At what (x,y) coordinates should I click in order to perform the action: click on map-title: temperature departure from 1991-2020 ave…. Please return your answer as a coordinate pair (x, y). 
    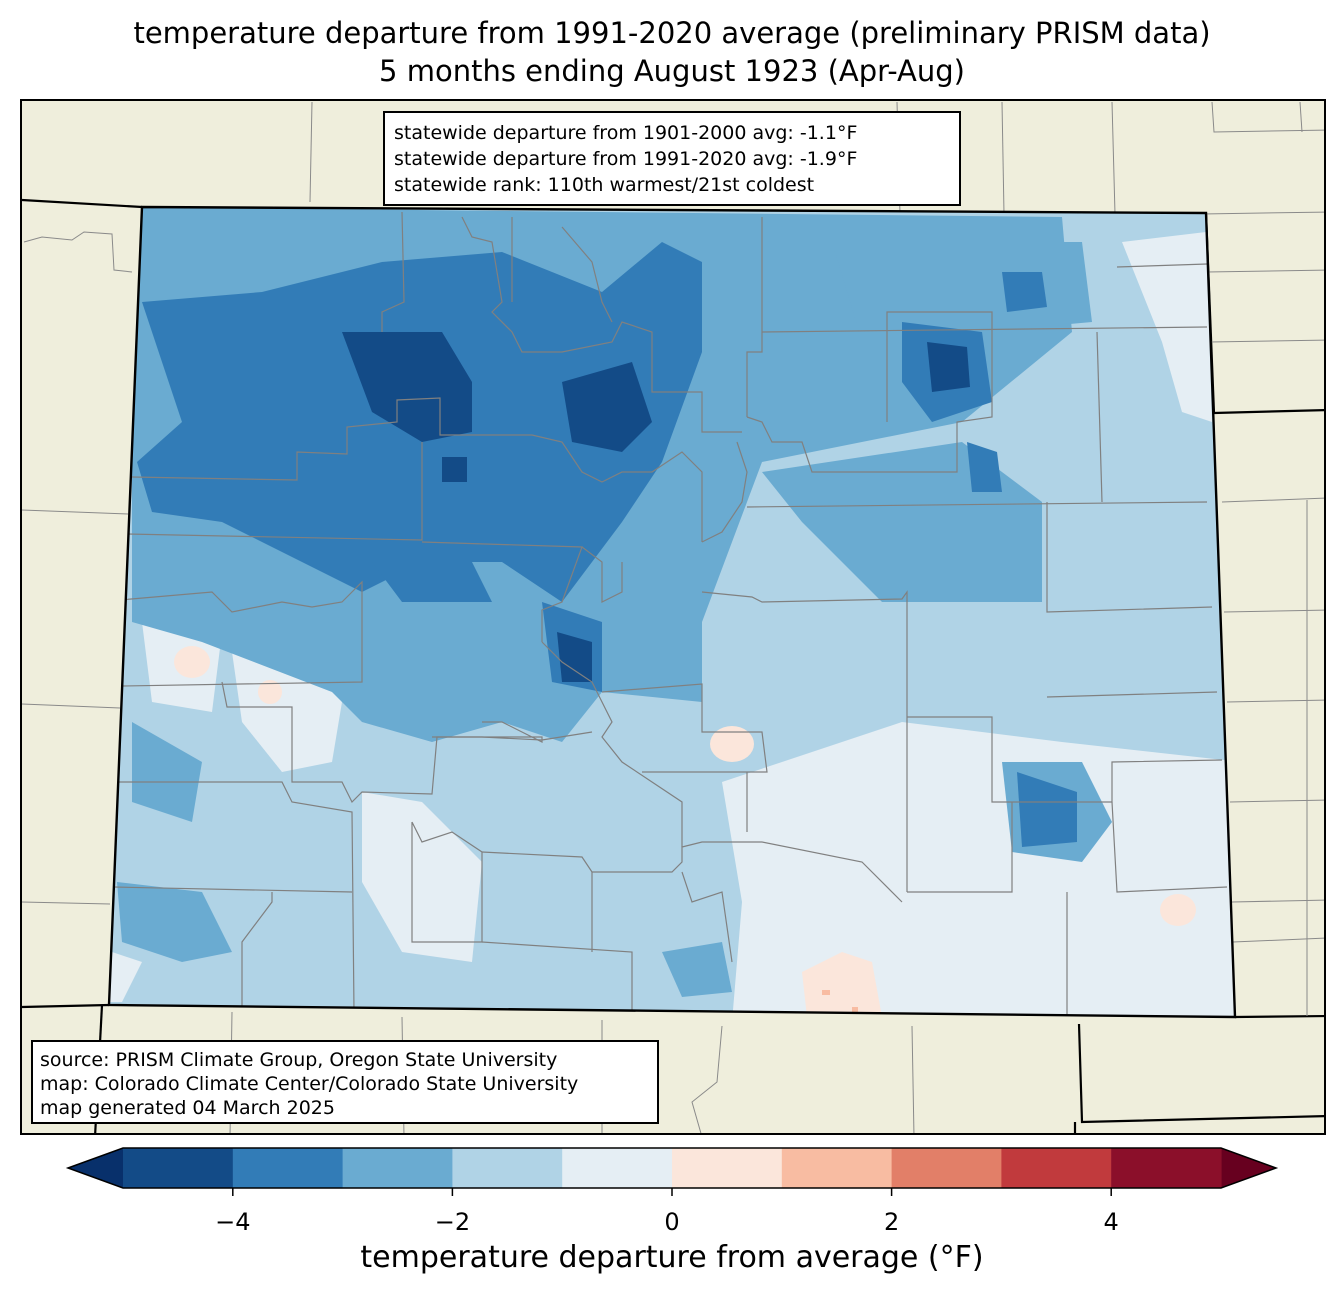
    Looking at the image, I should click on (672, 52).